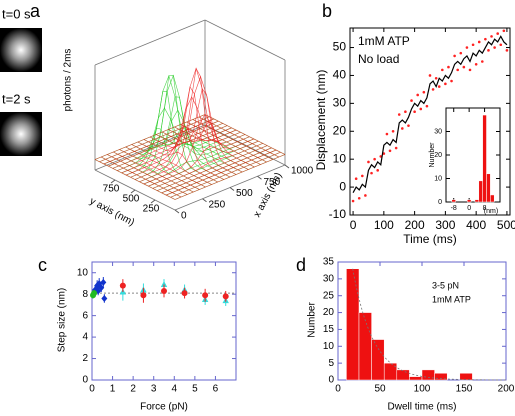 The image size is (515, 416). What do you see at coordinates (329, 295) in the screenshot?
I see `y-tick-label: 25` at bounding box center [329, 295].